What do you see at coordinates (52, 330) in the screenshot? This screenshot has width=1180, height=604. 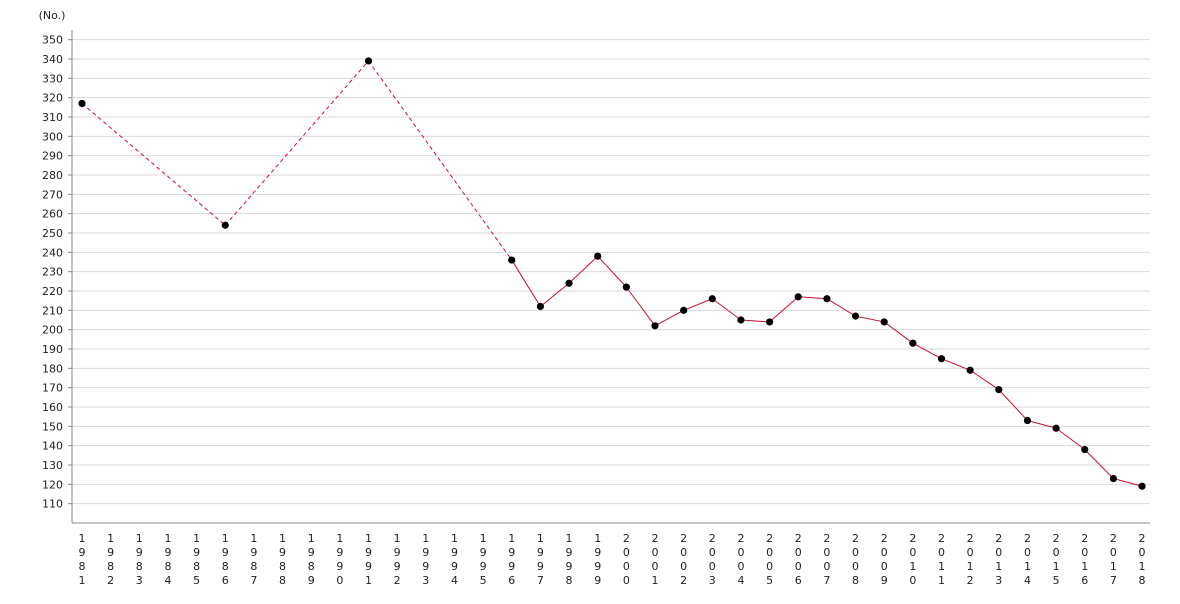 I see `y-tick-label: 200` at bounding box center [52, 330].